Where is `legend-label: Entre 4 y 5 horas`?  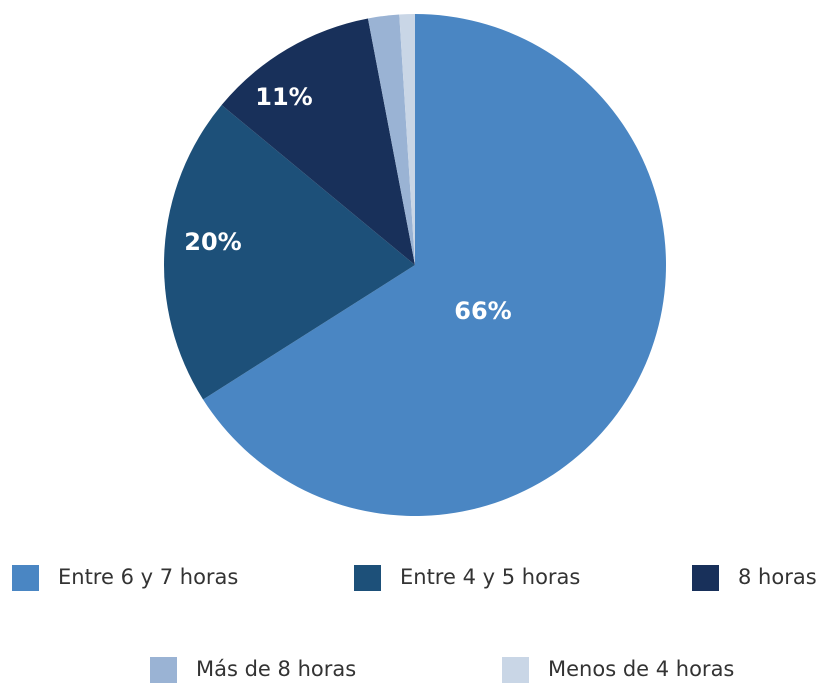 legend-label: Entre 4 y 5 horas is located at coordinates (490, 577).